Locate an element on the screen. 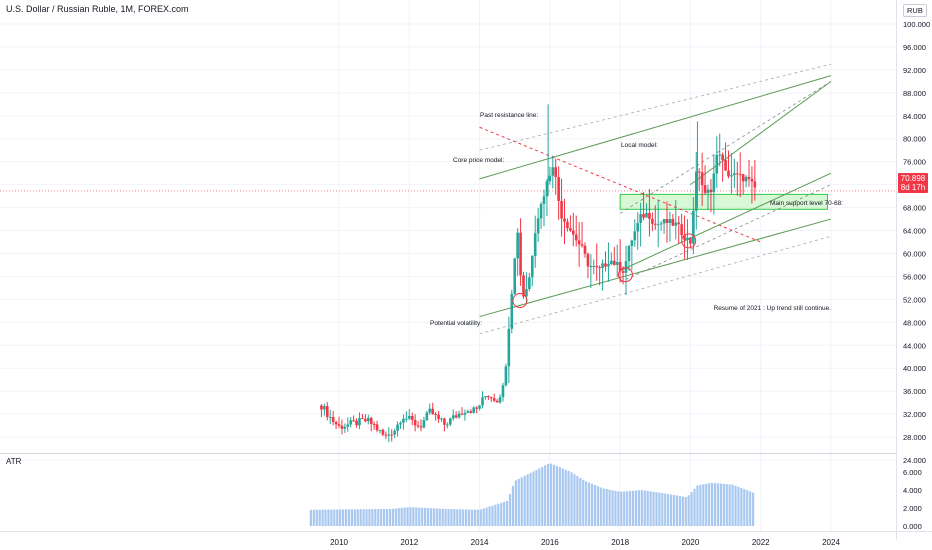  atr-histogram is located at coordinates (532, 494).